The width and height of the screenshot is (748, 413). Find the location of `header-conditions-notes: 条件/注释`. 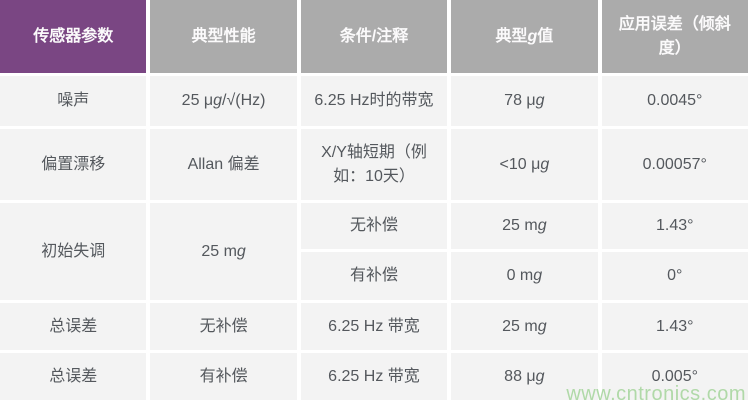

header-conditions-notes: 条件/注释 is located at coordinates (374, 36).